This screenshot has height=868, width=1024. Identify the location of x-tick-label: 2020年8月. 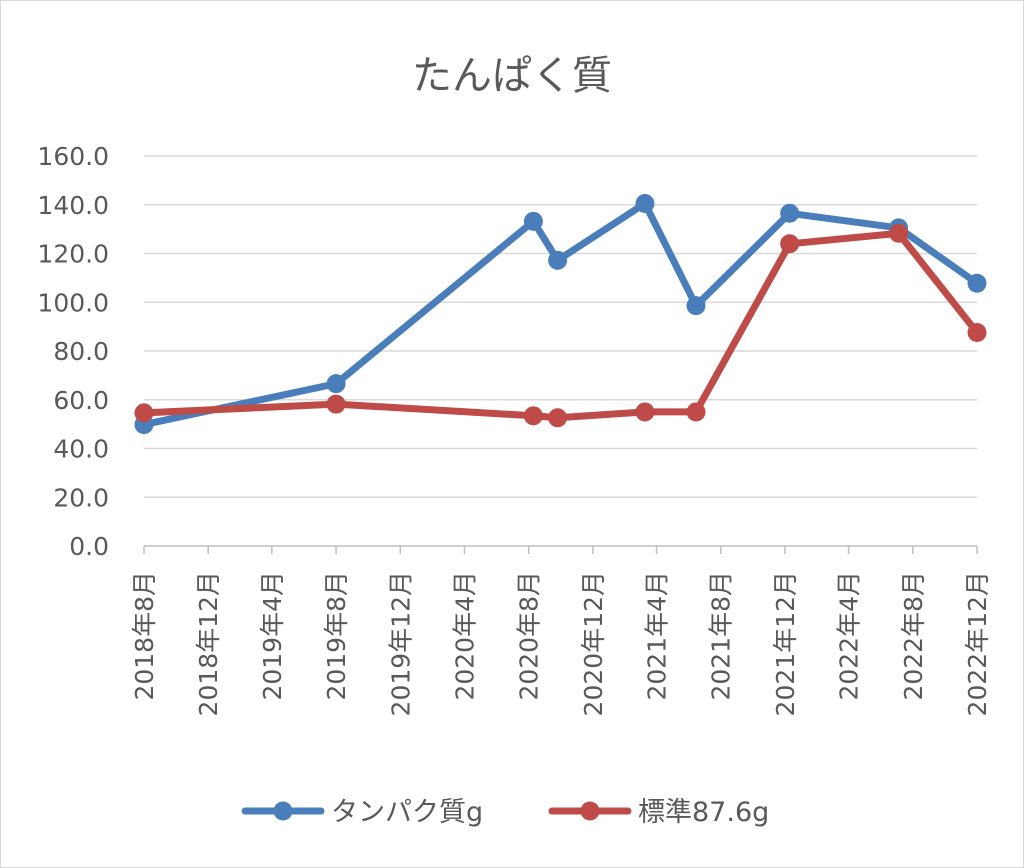
(529, 636).